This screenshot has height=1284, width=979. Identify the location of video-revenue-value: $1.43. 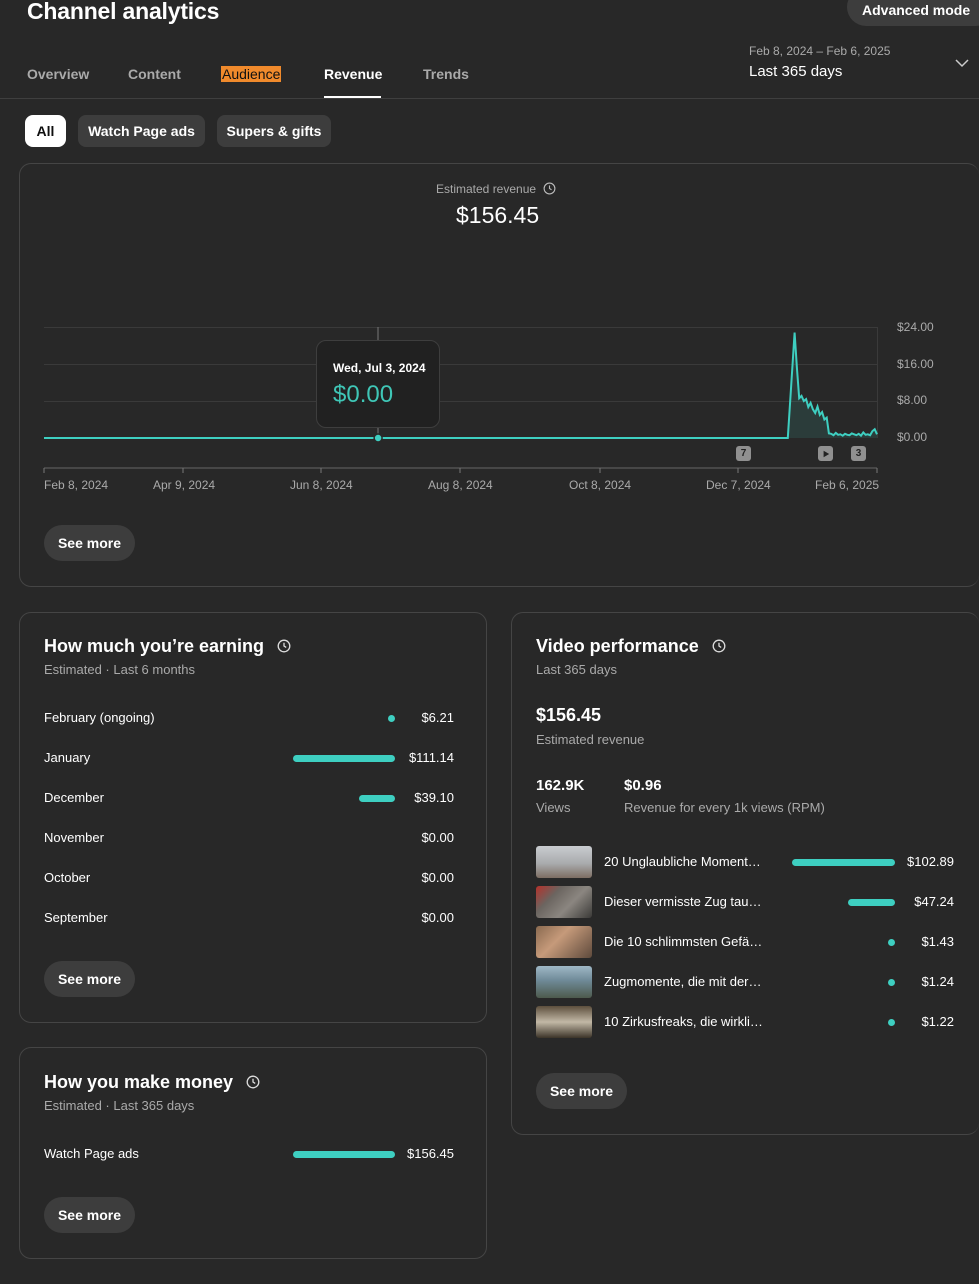
(937, 941).